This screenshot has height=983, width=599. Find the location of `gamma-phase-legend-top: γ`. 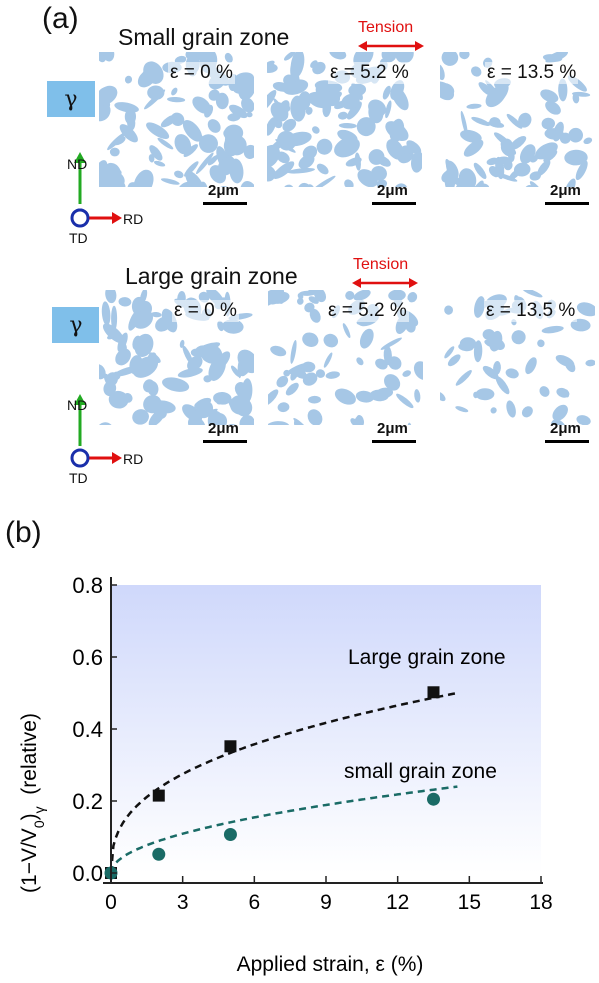

gamma-phase-legend-top: γ is located at coordinates (71, 99).